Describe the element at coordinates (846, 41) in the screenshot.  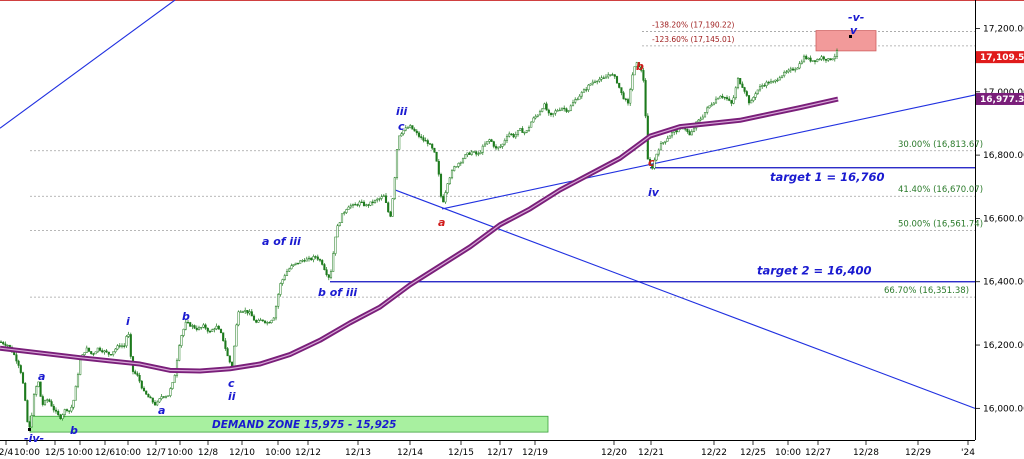
I see `wave-v-target-box` at that location.